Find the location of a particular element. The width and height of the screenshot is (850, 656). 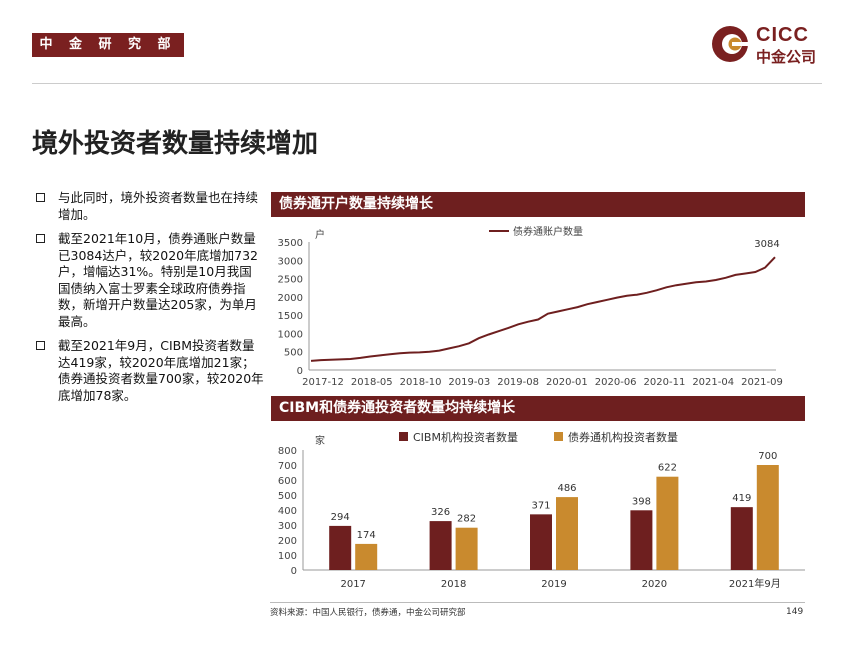

x-tick-label: 2019-03 is located at coordinates (469, 382).